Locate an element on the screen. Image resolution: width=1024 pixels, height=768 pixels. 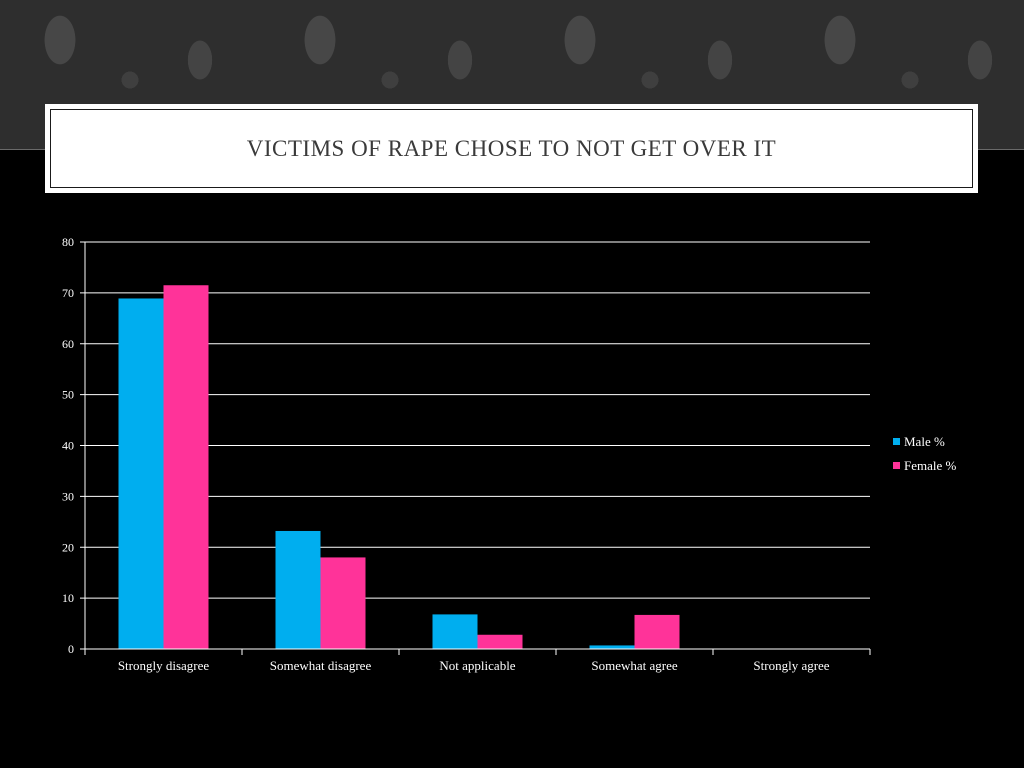
legend-swatch-male is located at coordinates (896, 441).